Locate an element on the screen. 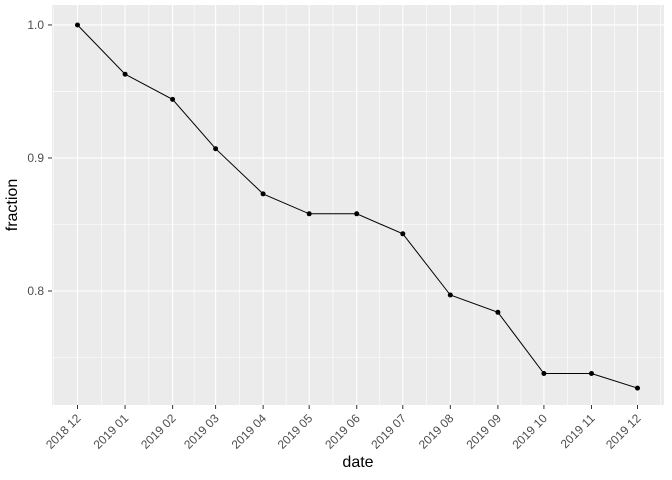 The width and height of the screenshot is (672, 480). y-tick-label: 0.8 is located at coordinates (35, 291).